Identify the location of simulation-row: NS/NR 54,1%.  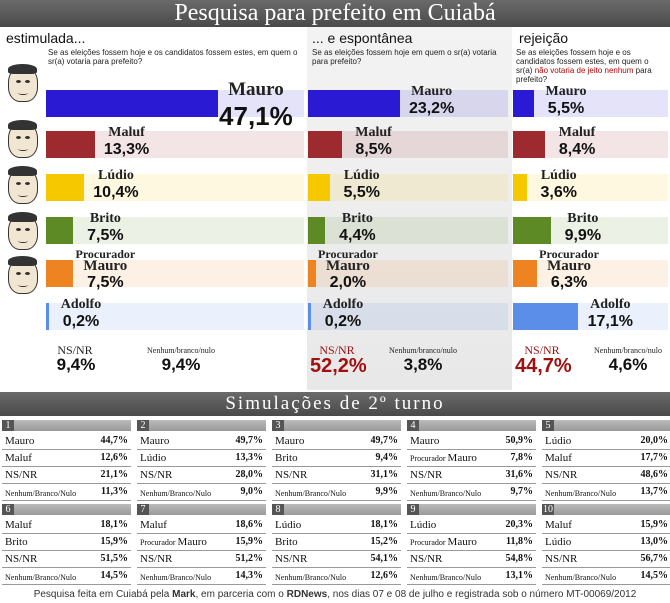
(336, 559).